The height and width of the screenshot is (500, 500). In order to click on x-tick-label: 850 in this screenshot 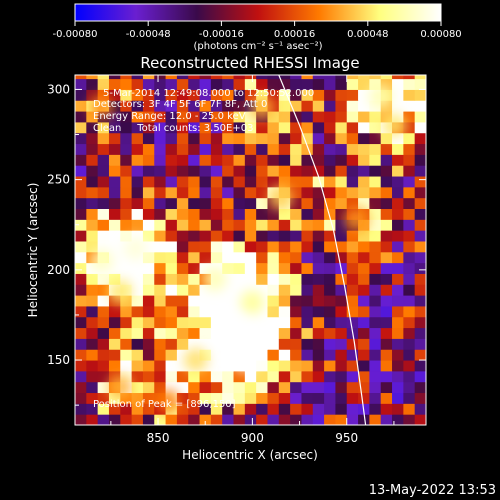, I will do `click(158, 438)`.